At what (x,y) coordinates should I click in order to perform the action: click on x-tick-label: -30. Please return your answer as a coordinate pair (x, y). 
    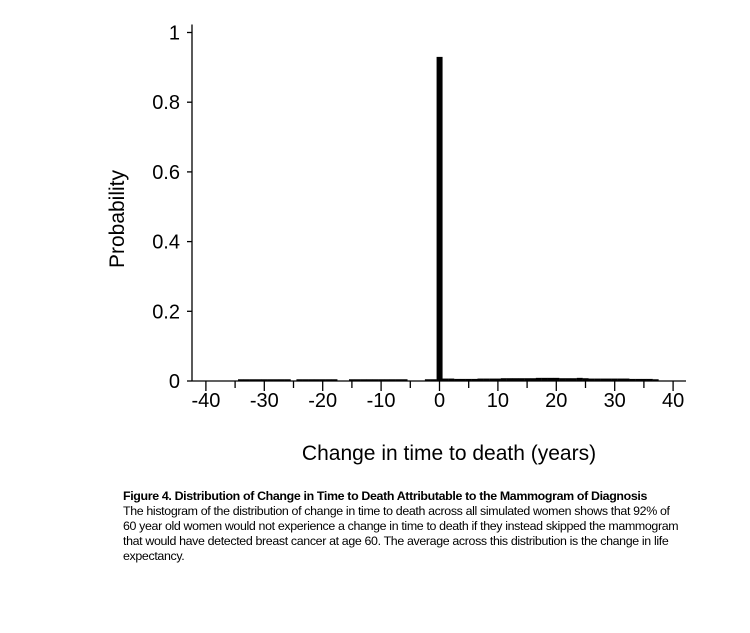
    Looking at the image, I should click on (264, 401).